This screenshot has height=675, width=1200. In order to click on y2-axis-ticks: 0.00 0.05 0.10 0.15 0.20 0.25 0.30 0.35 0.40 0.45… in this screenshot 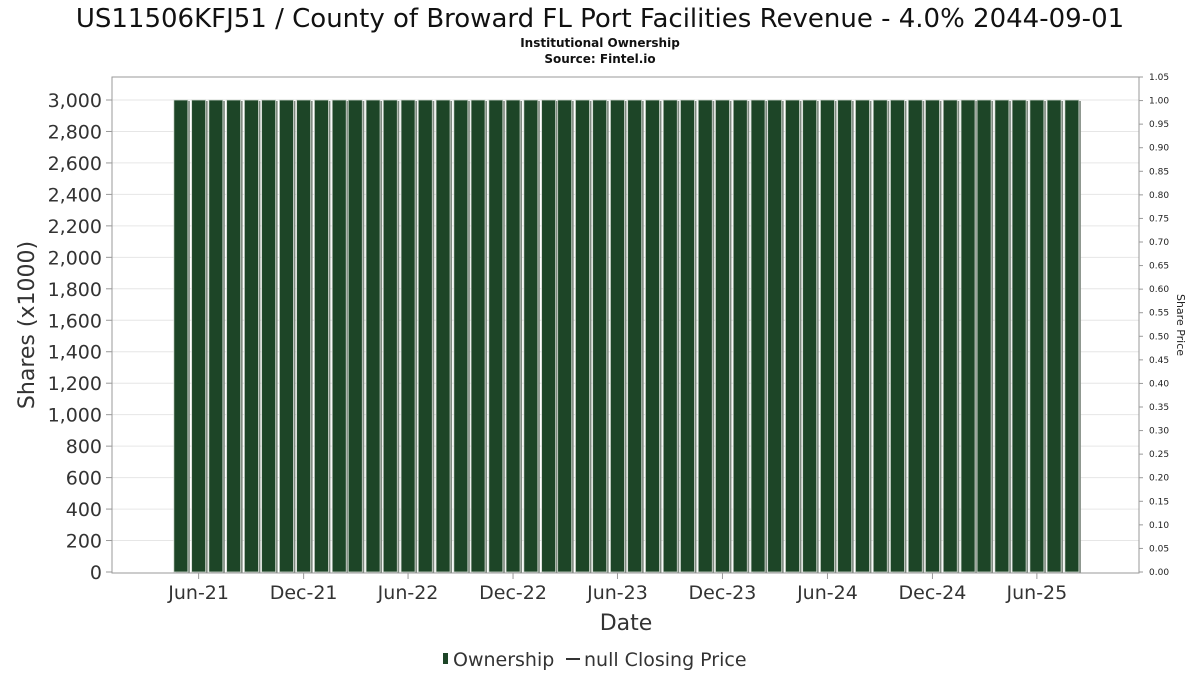, I will do `click(1154, 325)`.